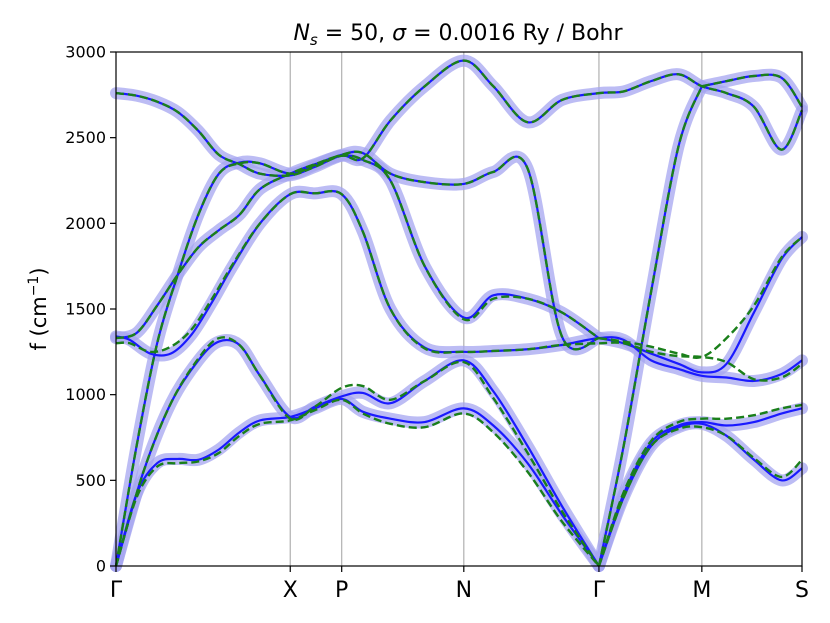 The image size is (830, 623). I want to click on x-tick-label-1: X, so click(290, 590).